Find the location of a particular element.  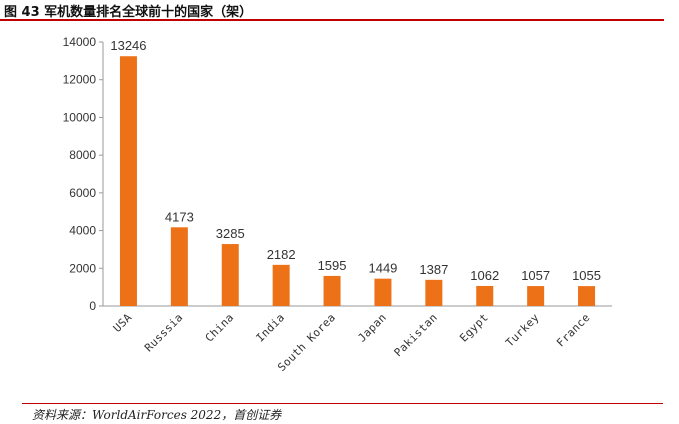

data-label: 1449 is located at coordinates (382, 268).